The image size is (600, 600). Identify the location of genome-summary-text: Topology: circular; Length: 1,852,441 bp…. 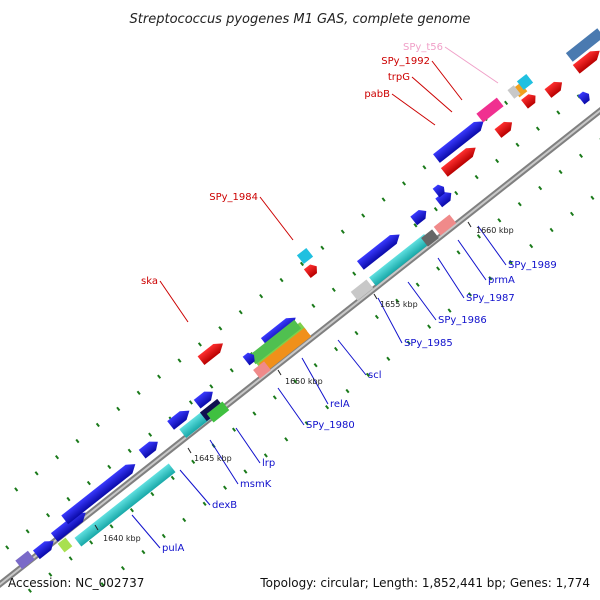
(424, 583).